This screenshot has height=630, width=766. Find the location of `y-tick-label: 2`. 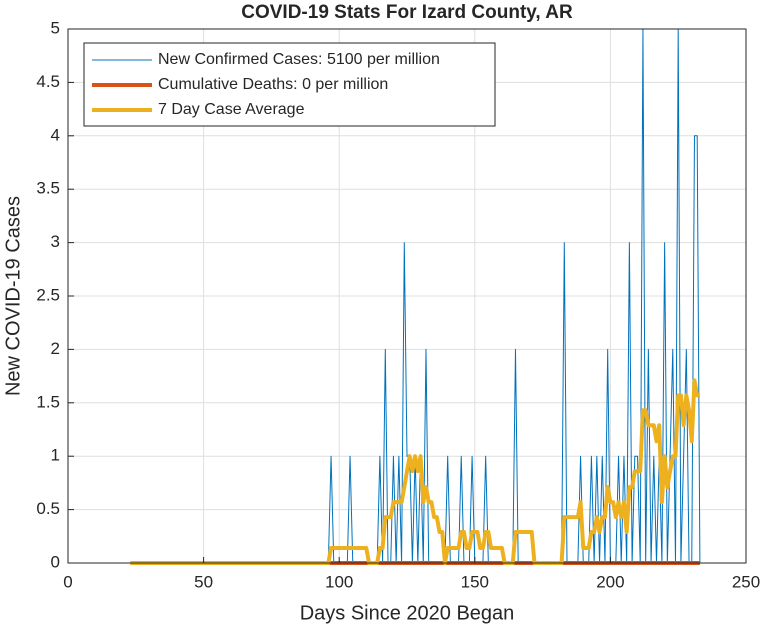

y-tick-label: 2 is located at coordinates (55, 348).